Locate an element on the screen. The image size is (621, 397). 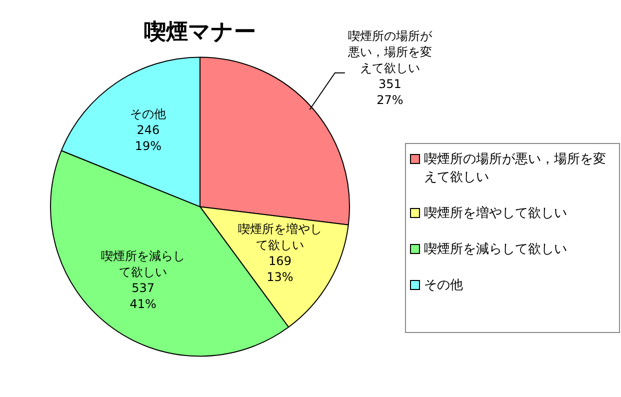
data-label: 351 27% is located at coordinates (390, 92).